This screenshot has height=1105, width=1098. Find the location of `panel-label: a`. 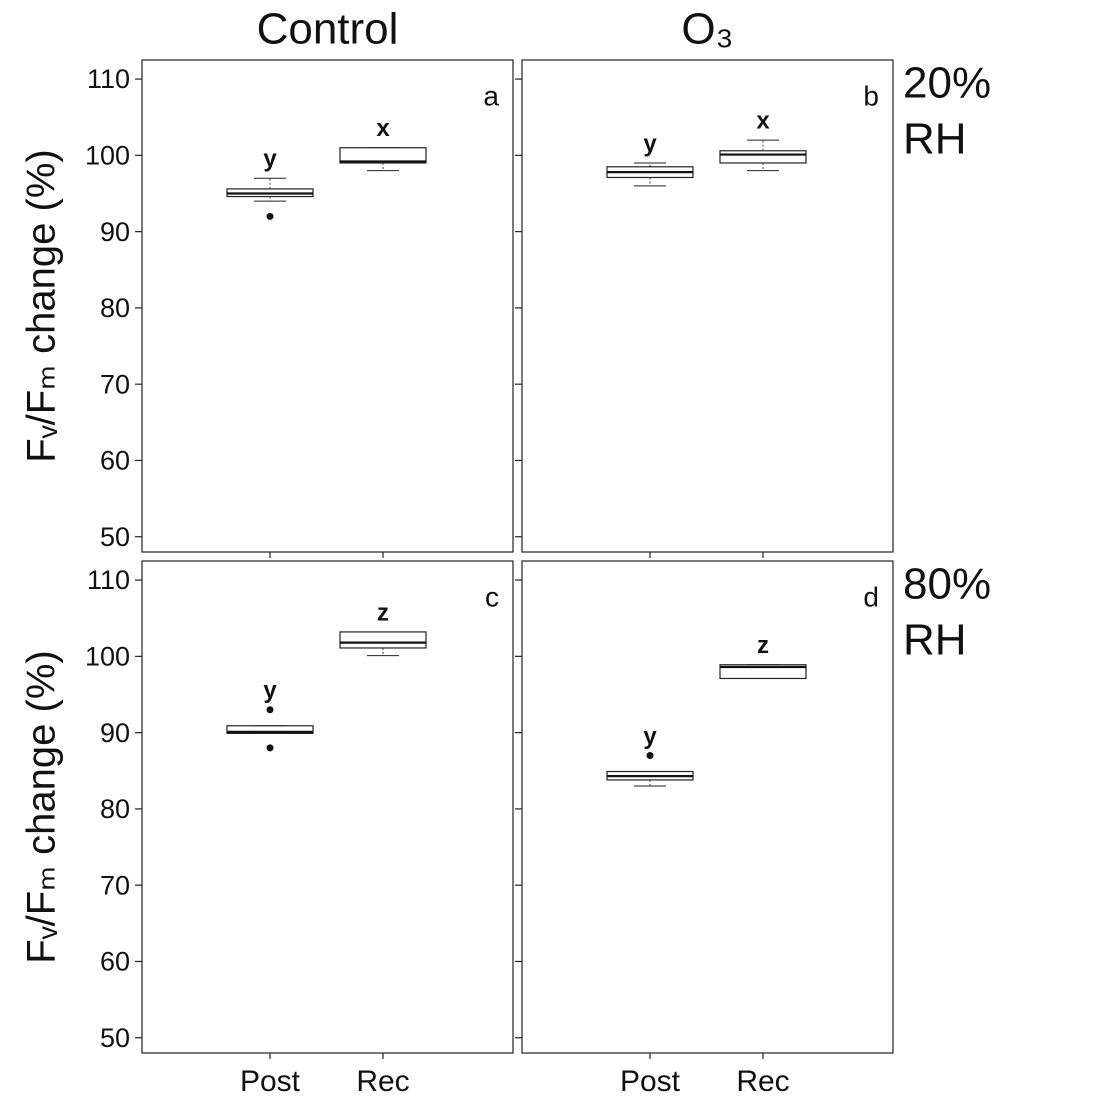

panel-label: a is located at coordinates (491, 95).